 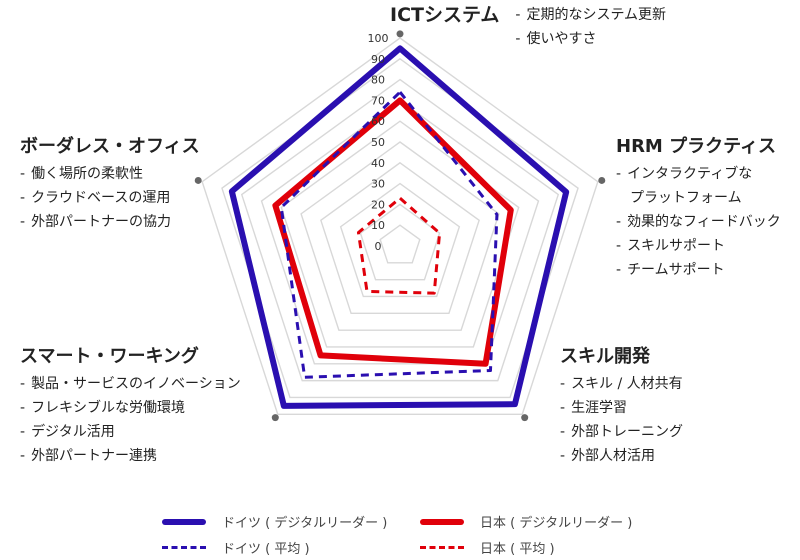 What do you see at coordinates (378, 121) in the screenshot?
I see `tick-label: 60` at bounding box center [378, 121].